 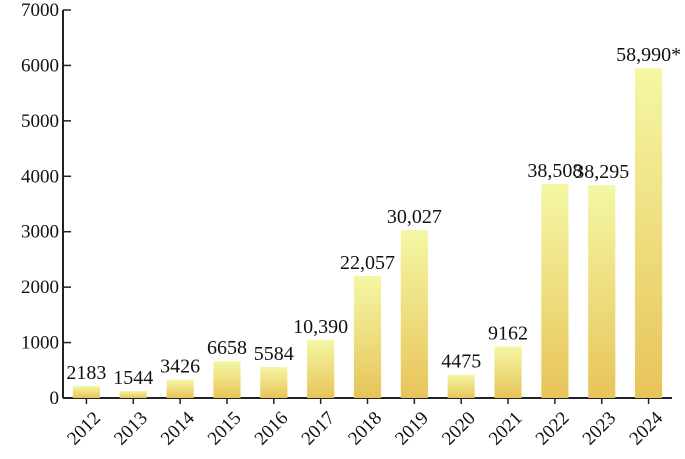 What do you see at coordinates (365, 429) in the screenshot?
I see `x-tick-label: 2018` at bounding box center [365, 429].